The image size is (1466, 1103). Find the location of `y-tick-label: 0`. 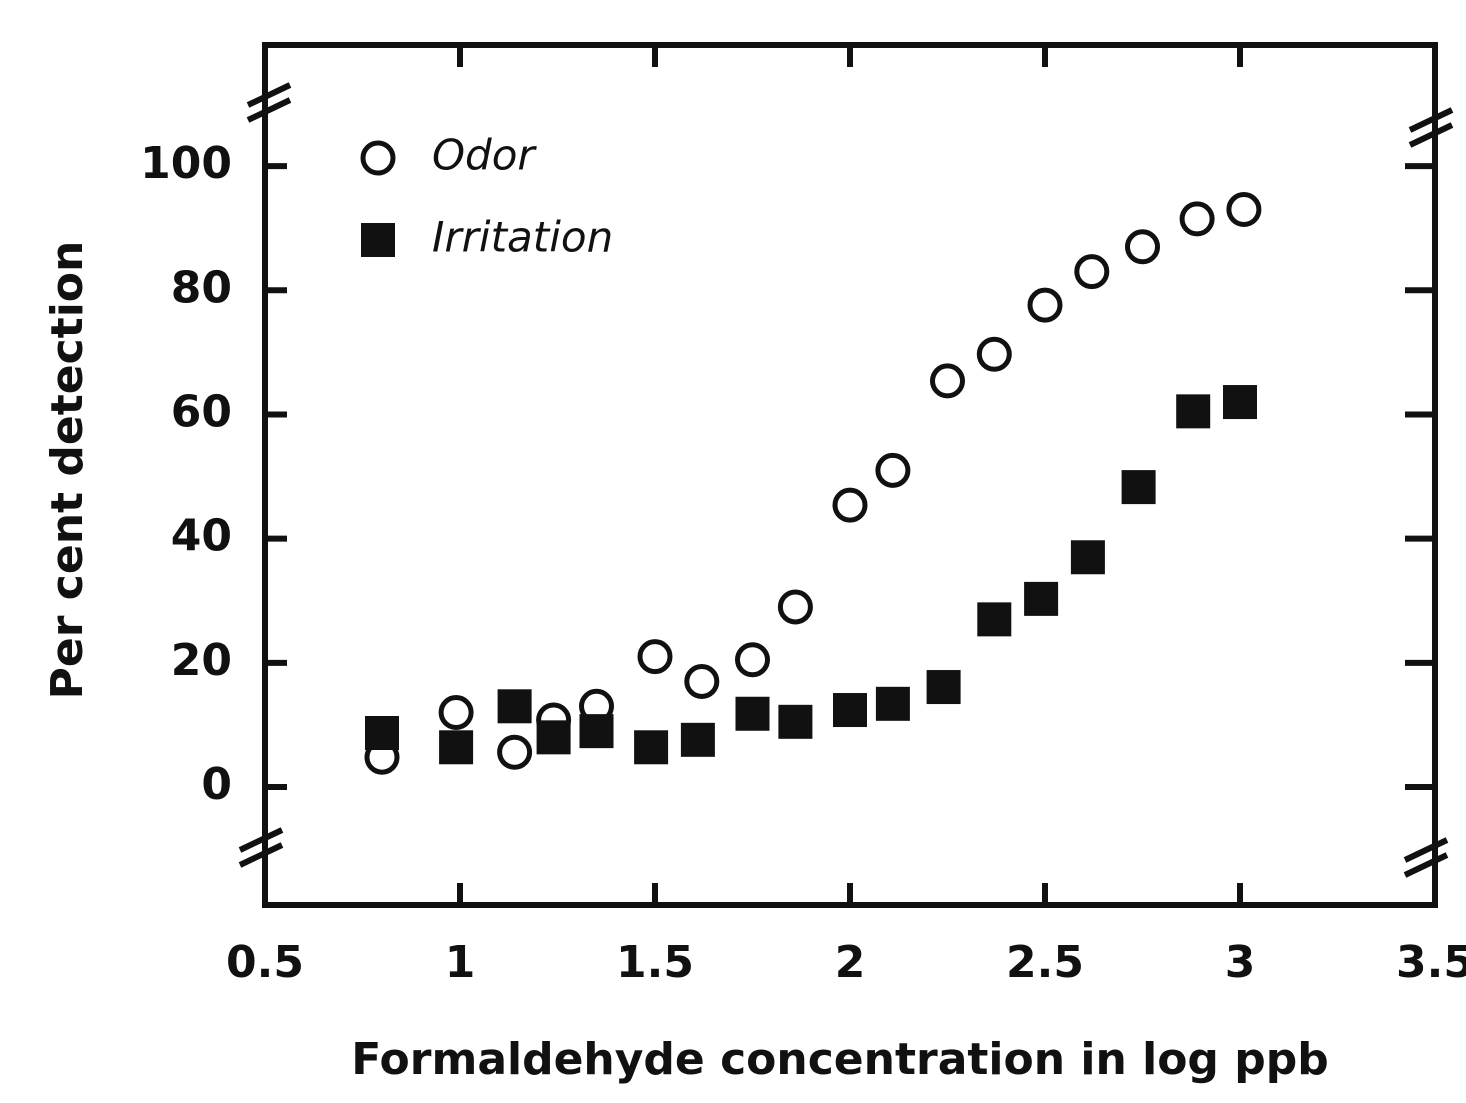

y-tick-label: 0 is located at coordinates (216, 784).